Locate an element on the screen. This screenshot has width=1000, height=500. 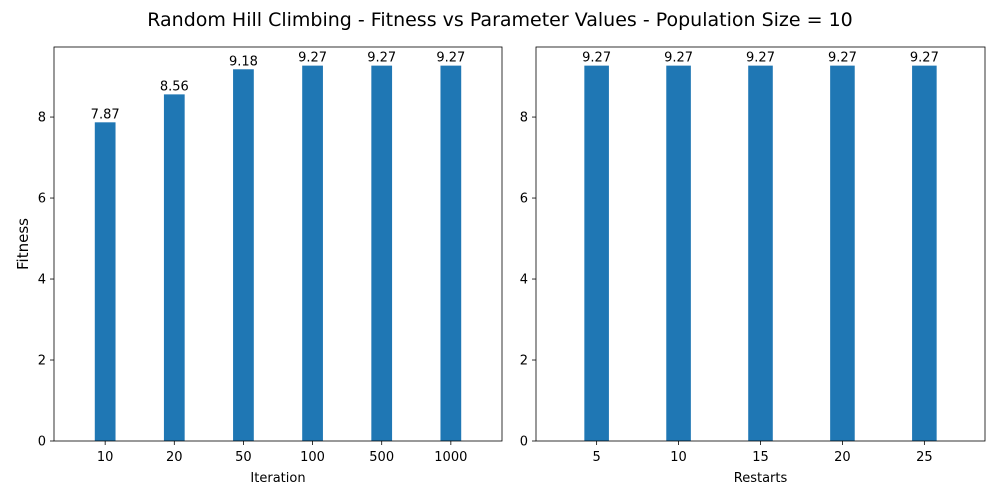
data-label-50: 9.18 is located at coordinates (243, 61).